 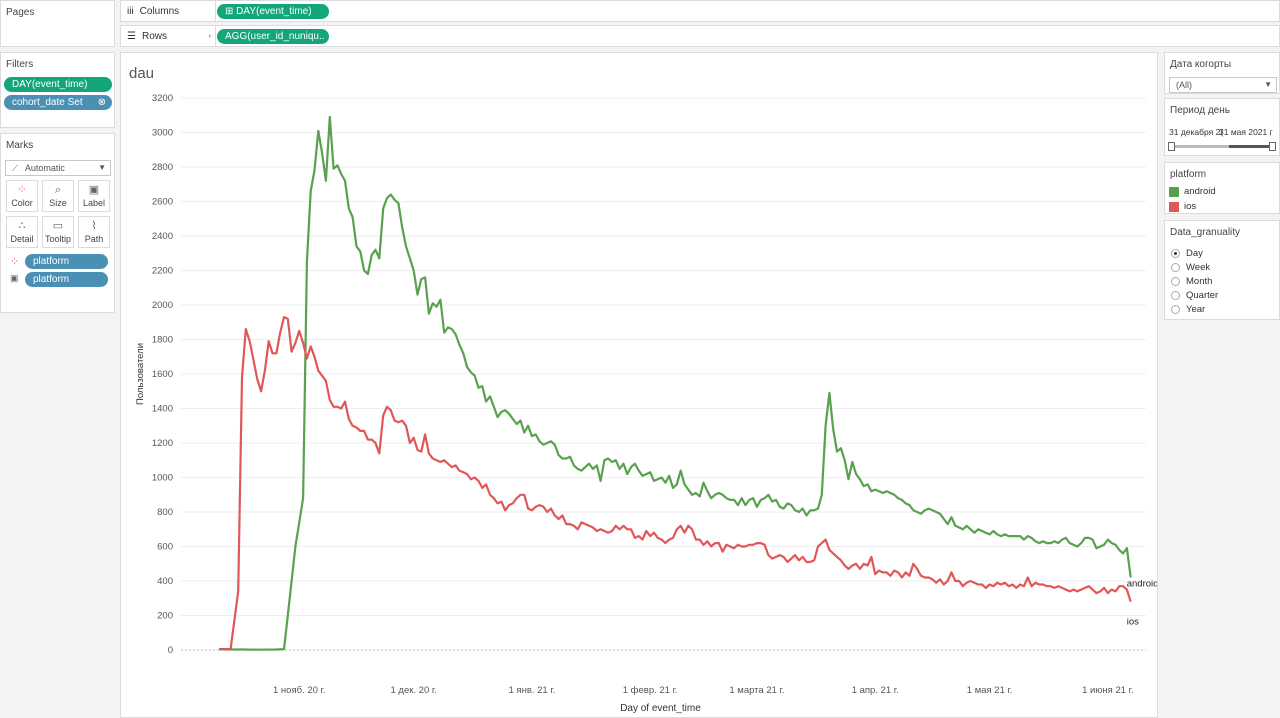 I want to click on cohort-filter-card: Дата когорты (All) ▼, so click(x=1222, y=73).